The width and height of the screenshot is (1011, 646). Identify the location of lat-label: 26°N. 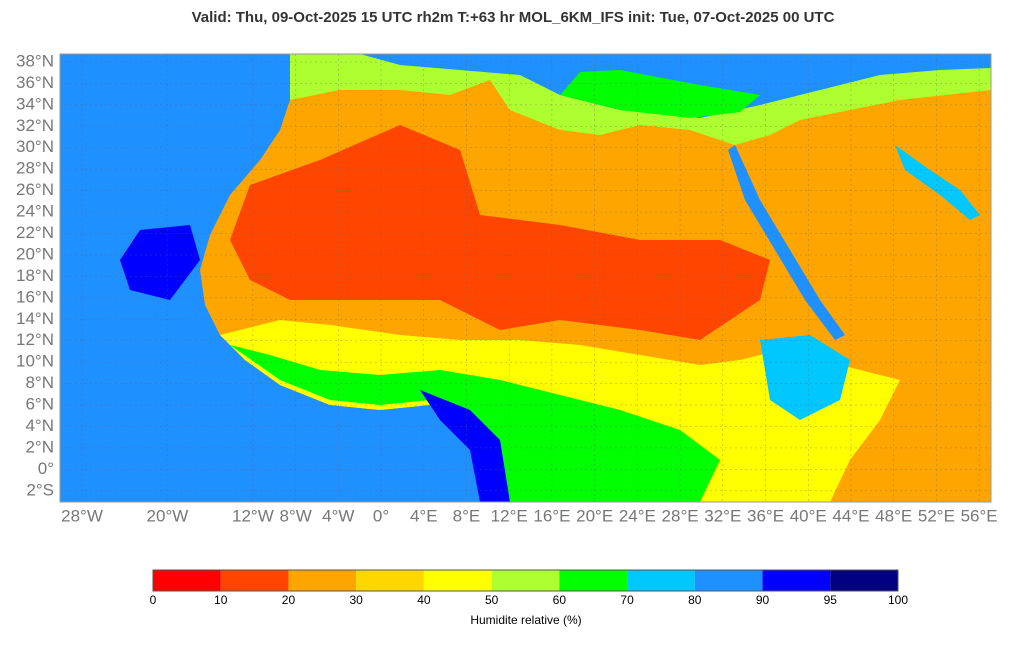
(35, 189).